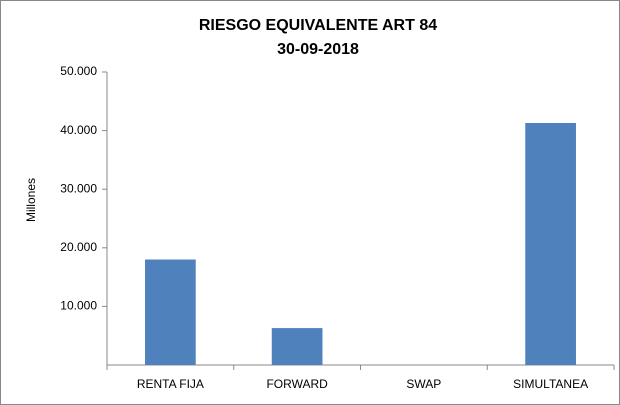  What do you see at coordinates (78, 71) in the screenshot?
I see `y-tick-label: 50.000` at bounding box center [78, 71].